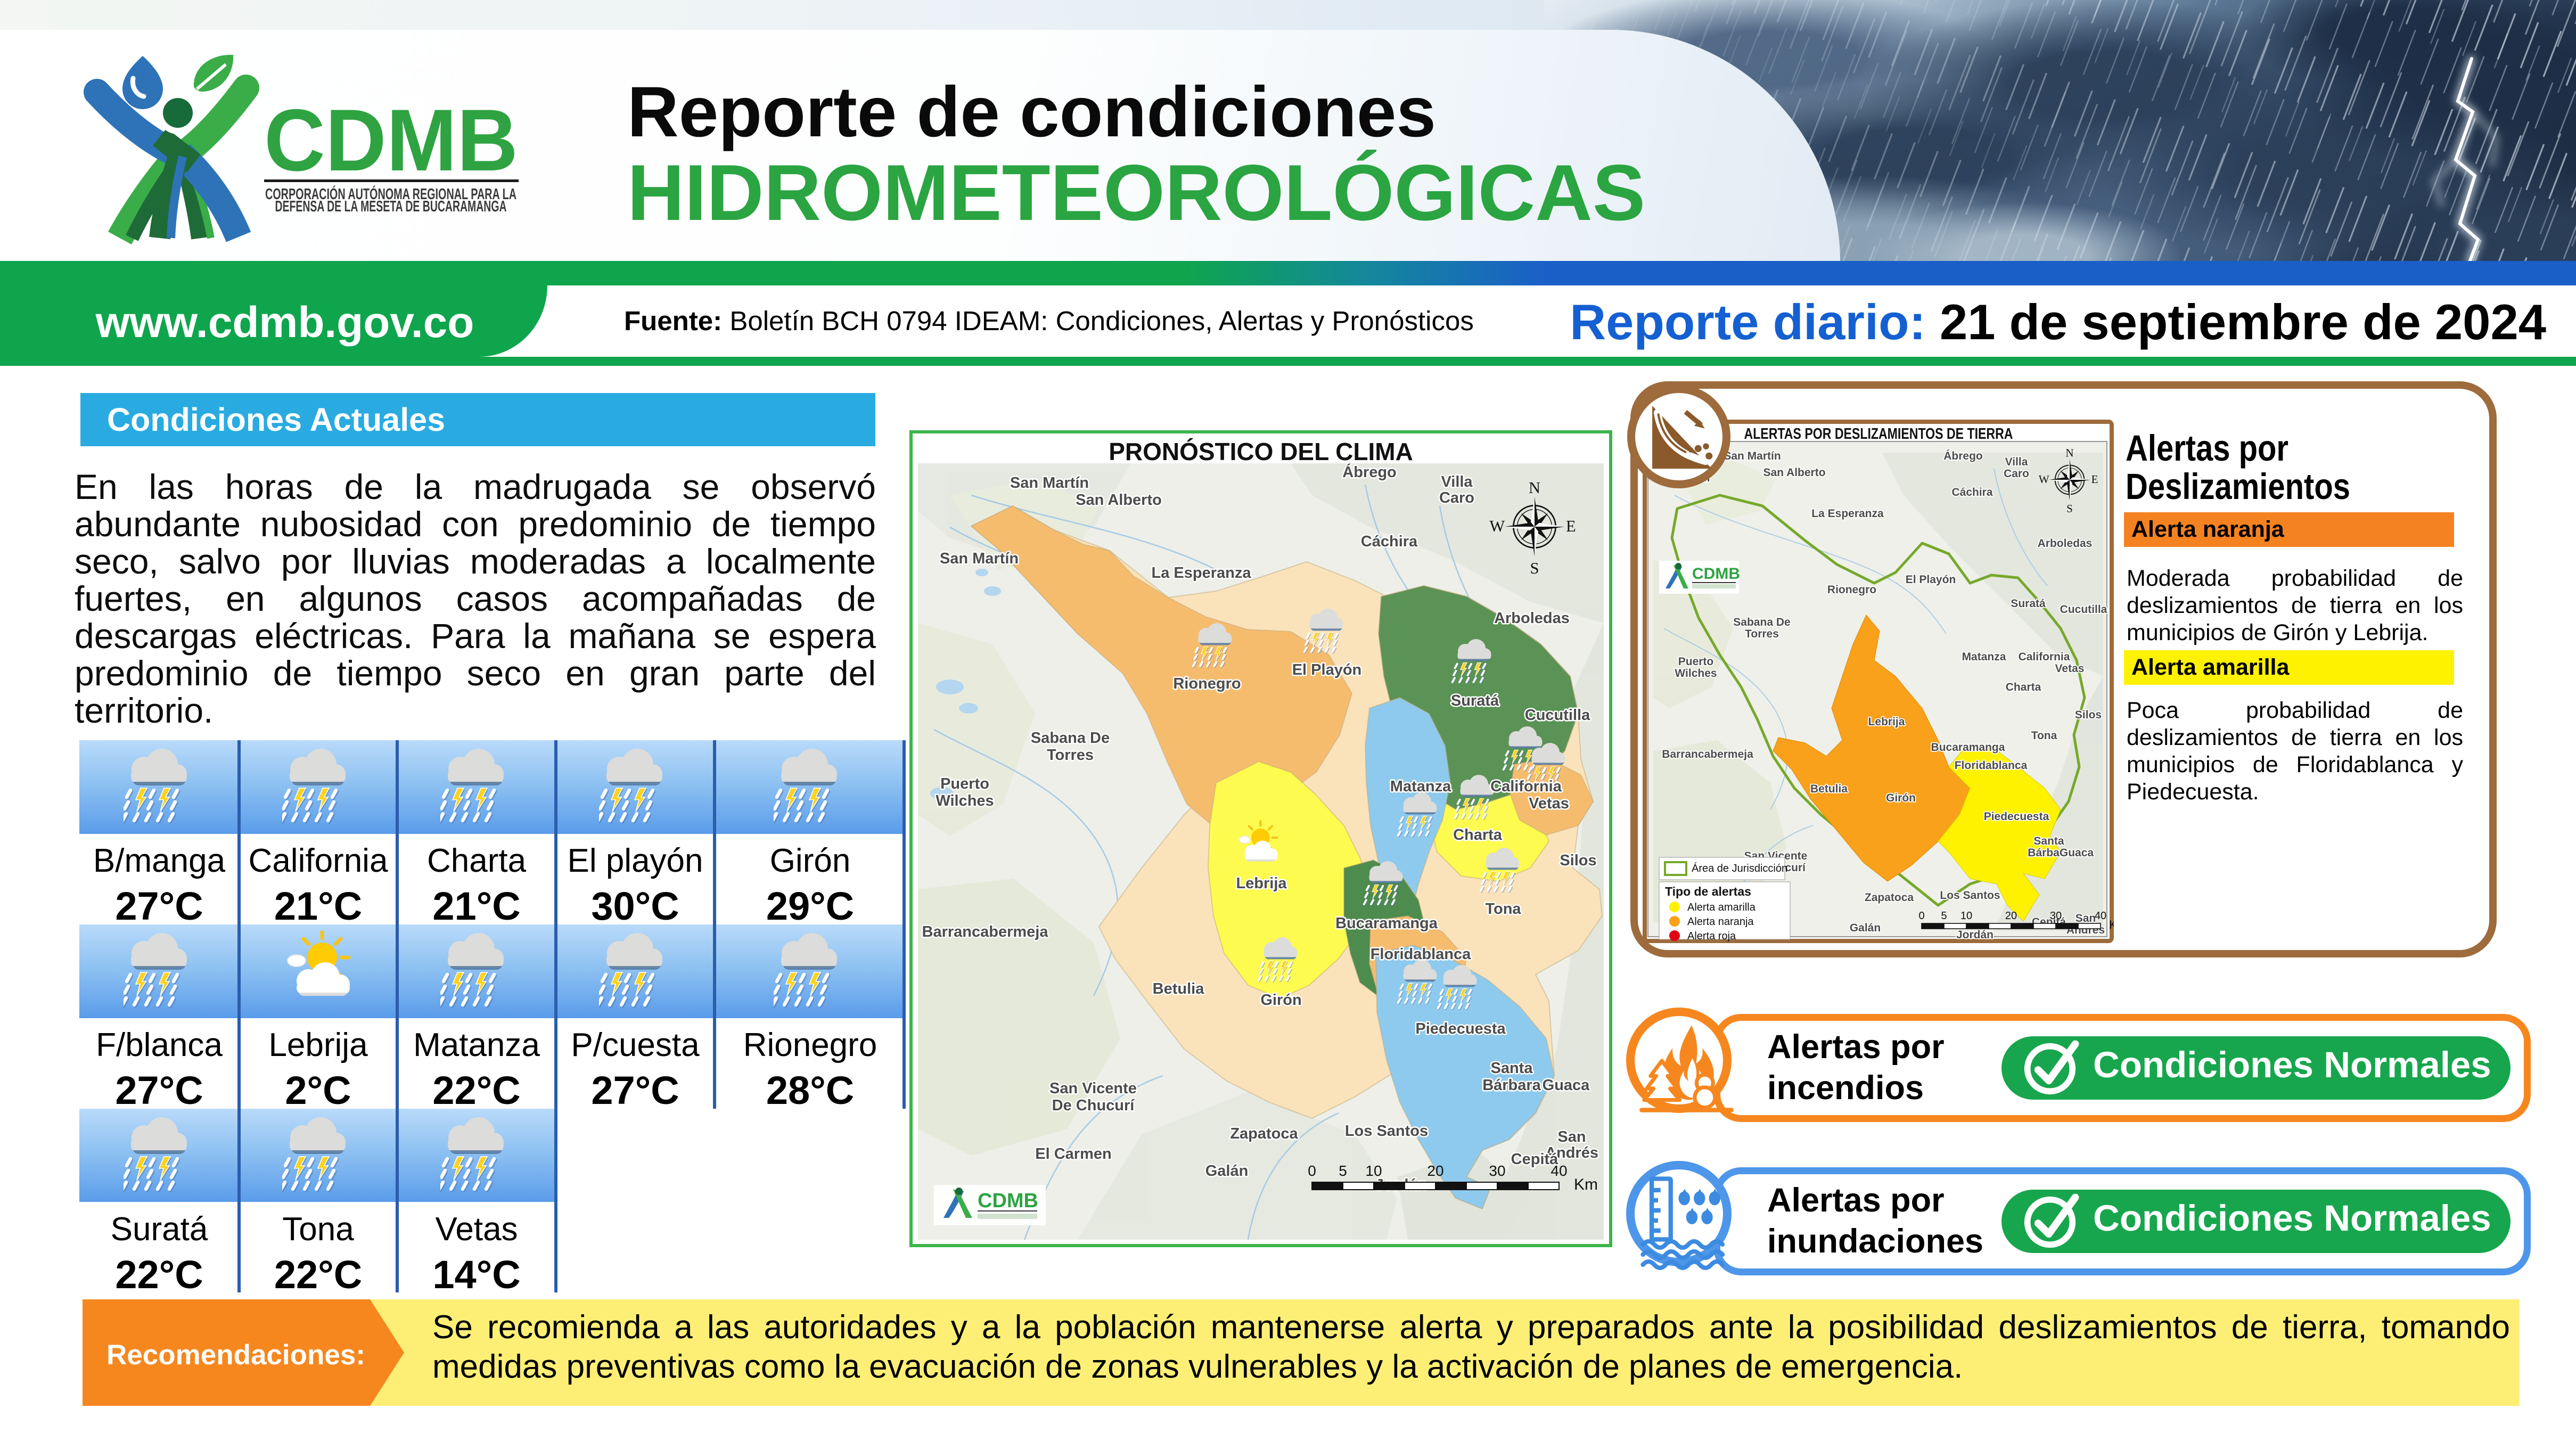 Image resolution: width=2576 pixels, height=1449 pixels. Describe the element at coordinates (1261, 451) in the screenshot. I see `svg-text: PRONÓSTICO DEL CLIMA` at that location.